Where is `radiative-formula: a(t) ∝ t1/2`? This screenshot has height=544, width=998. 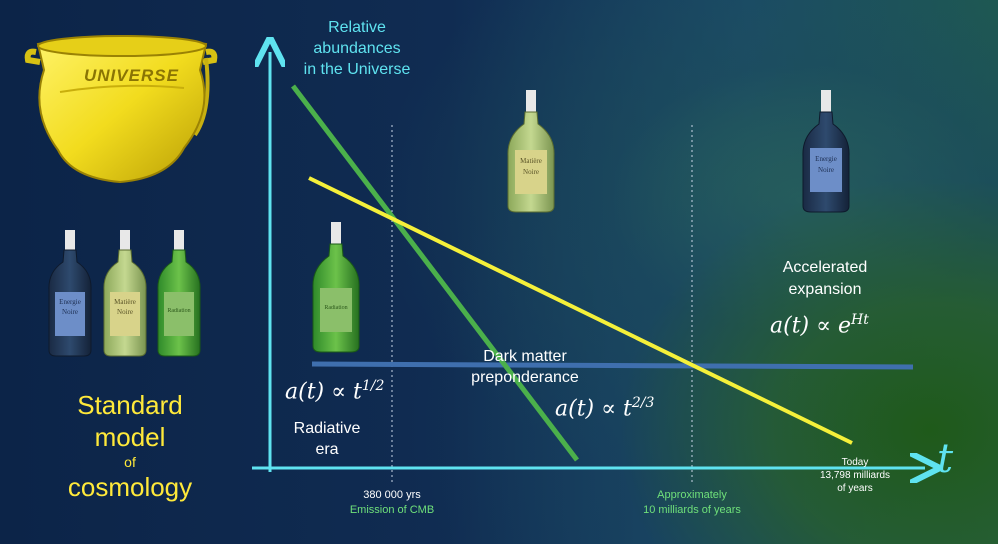
radiative-formula: a(t) ∝ t1/2 is located at coordinates (335, 391).